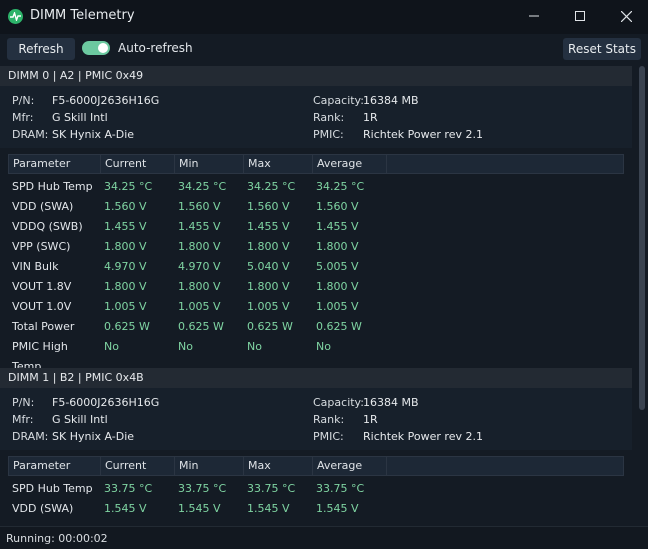 Image resolution: width=648 pixels, height=549 pixels. I want to click on info-value: G Skill Intl, so click(80, 117).